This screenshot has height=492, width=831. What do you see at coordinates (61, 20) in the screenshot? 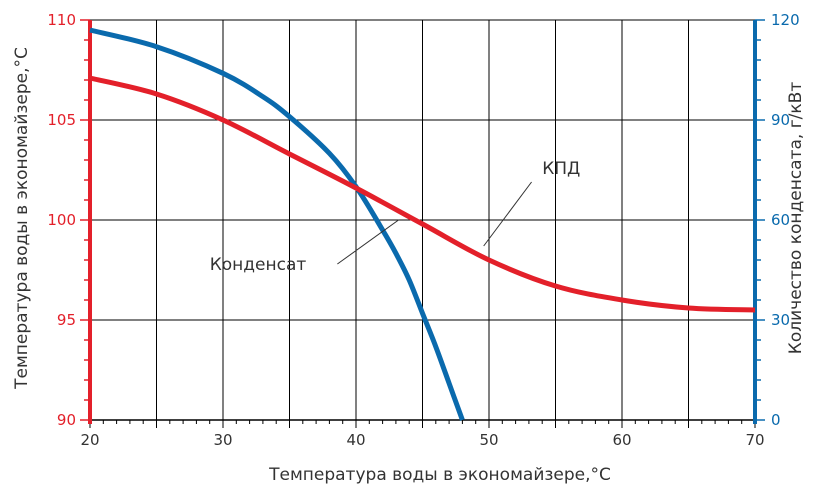
I see `y-left-tick-label: 110` at bounding box center [61, 20].